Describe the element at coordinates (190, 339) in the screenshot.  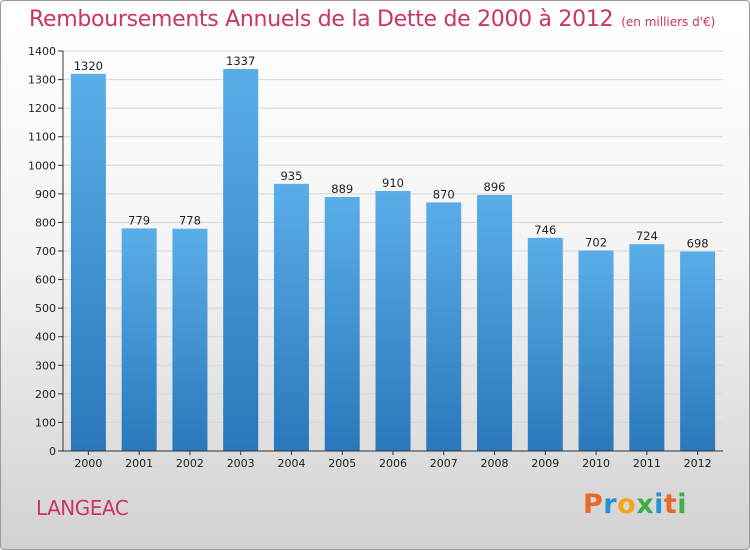
I see `bar-2002` at that location.